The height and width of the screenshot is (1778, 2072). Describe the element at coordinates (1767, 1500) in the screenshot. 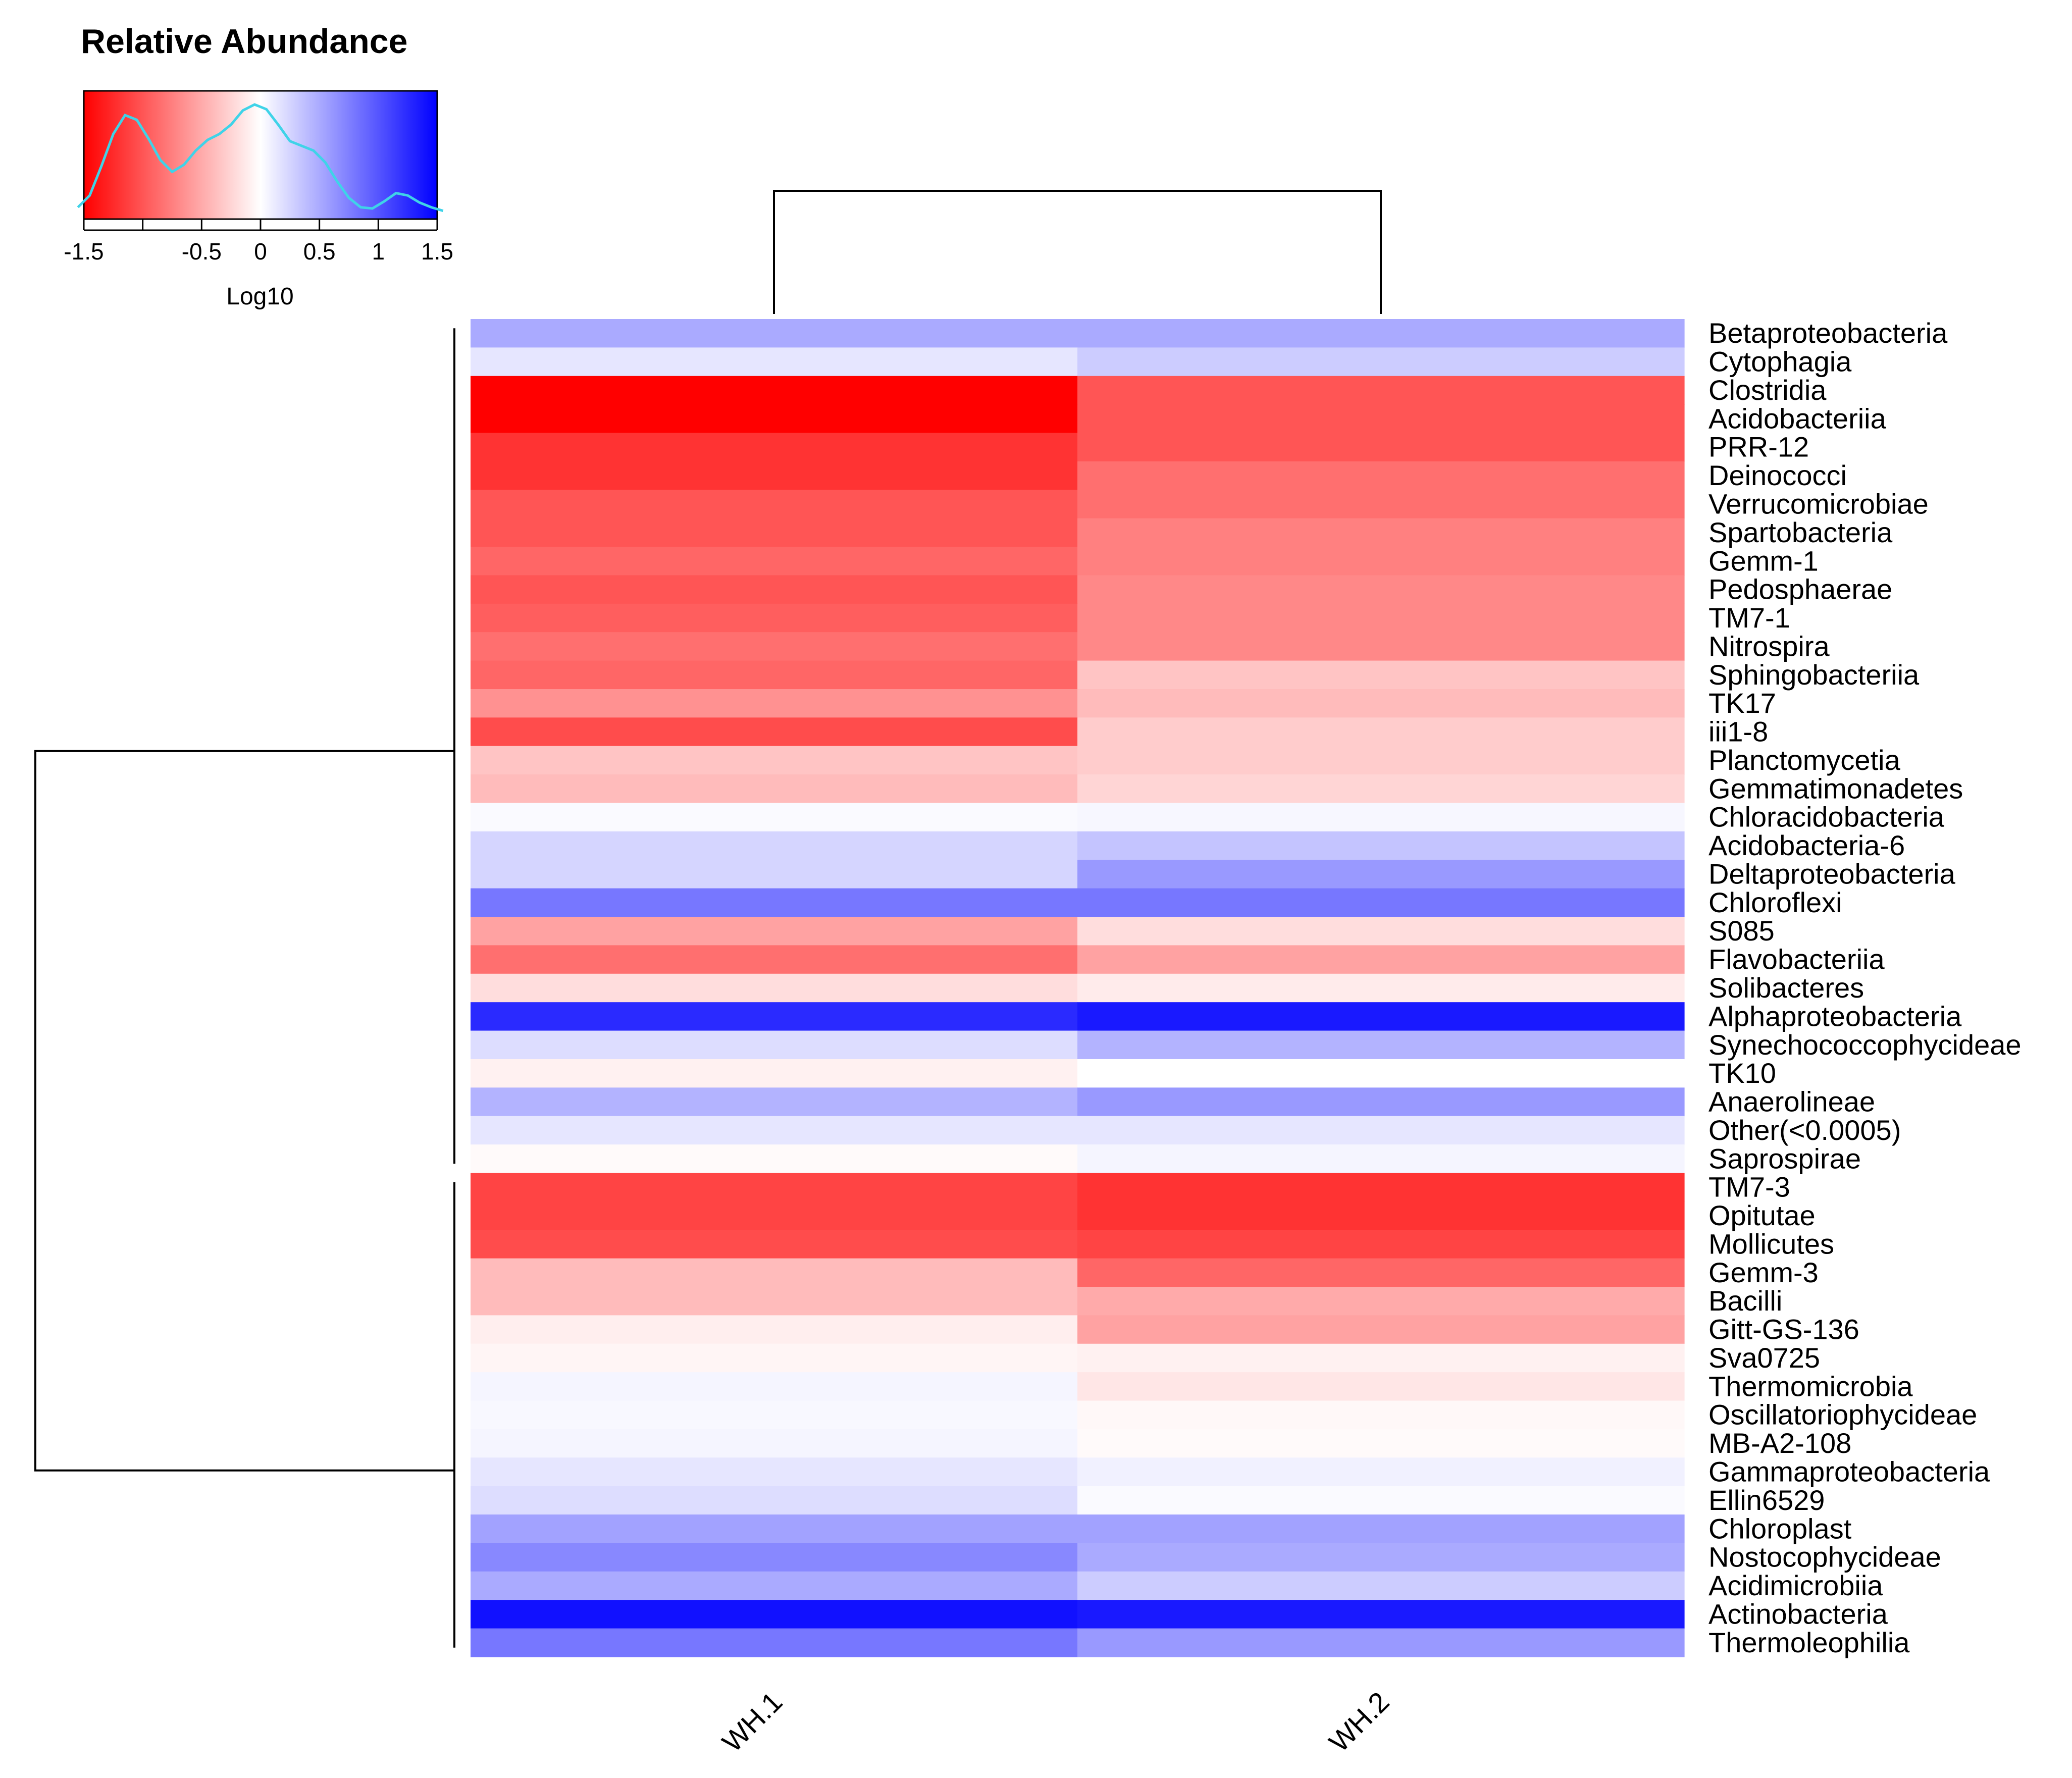

I see `row-label: Ellin6529` at that location.